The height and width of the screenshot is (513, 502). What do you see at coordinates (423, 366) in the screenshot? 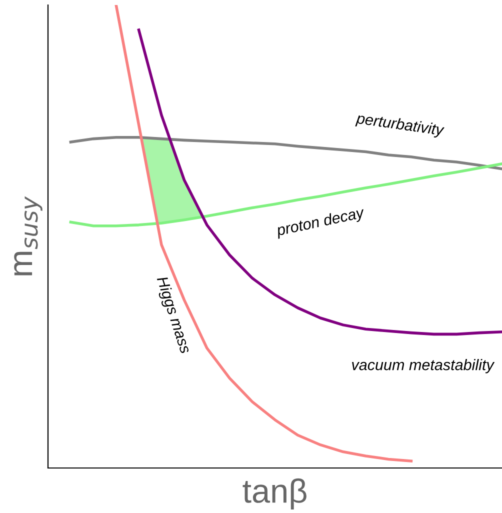
I see `series-label: vacuum metastability` at bounding box center [423, 366].